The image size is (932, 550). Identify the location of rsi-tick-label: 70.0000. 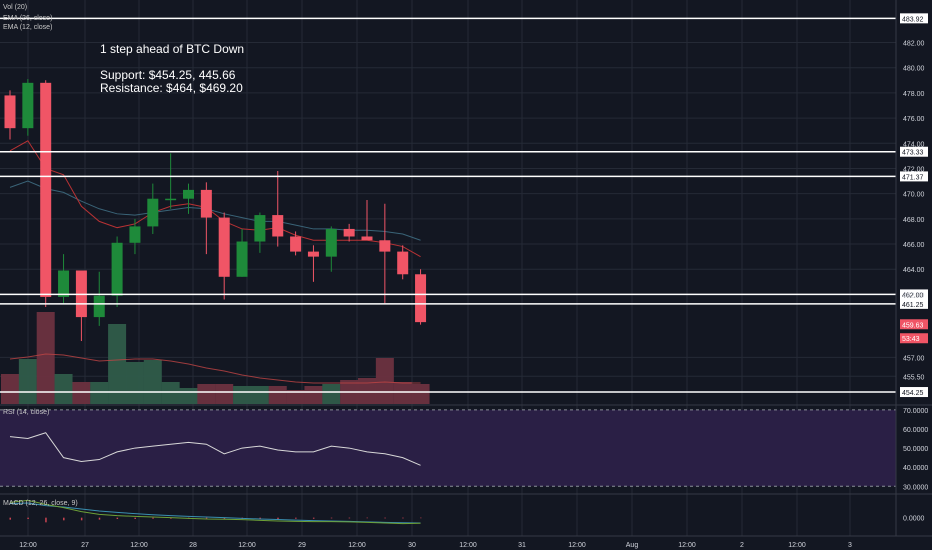
(915, 411).